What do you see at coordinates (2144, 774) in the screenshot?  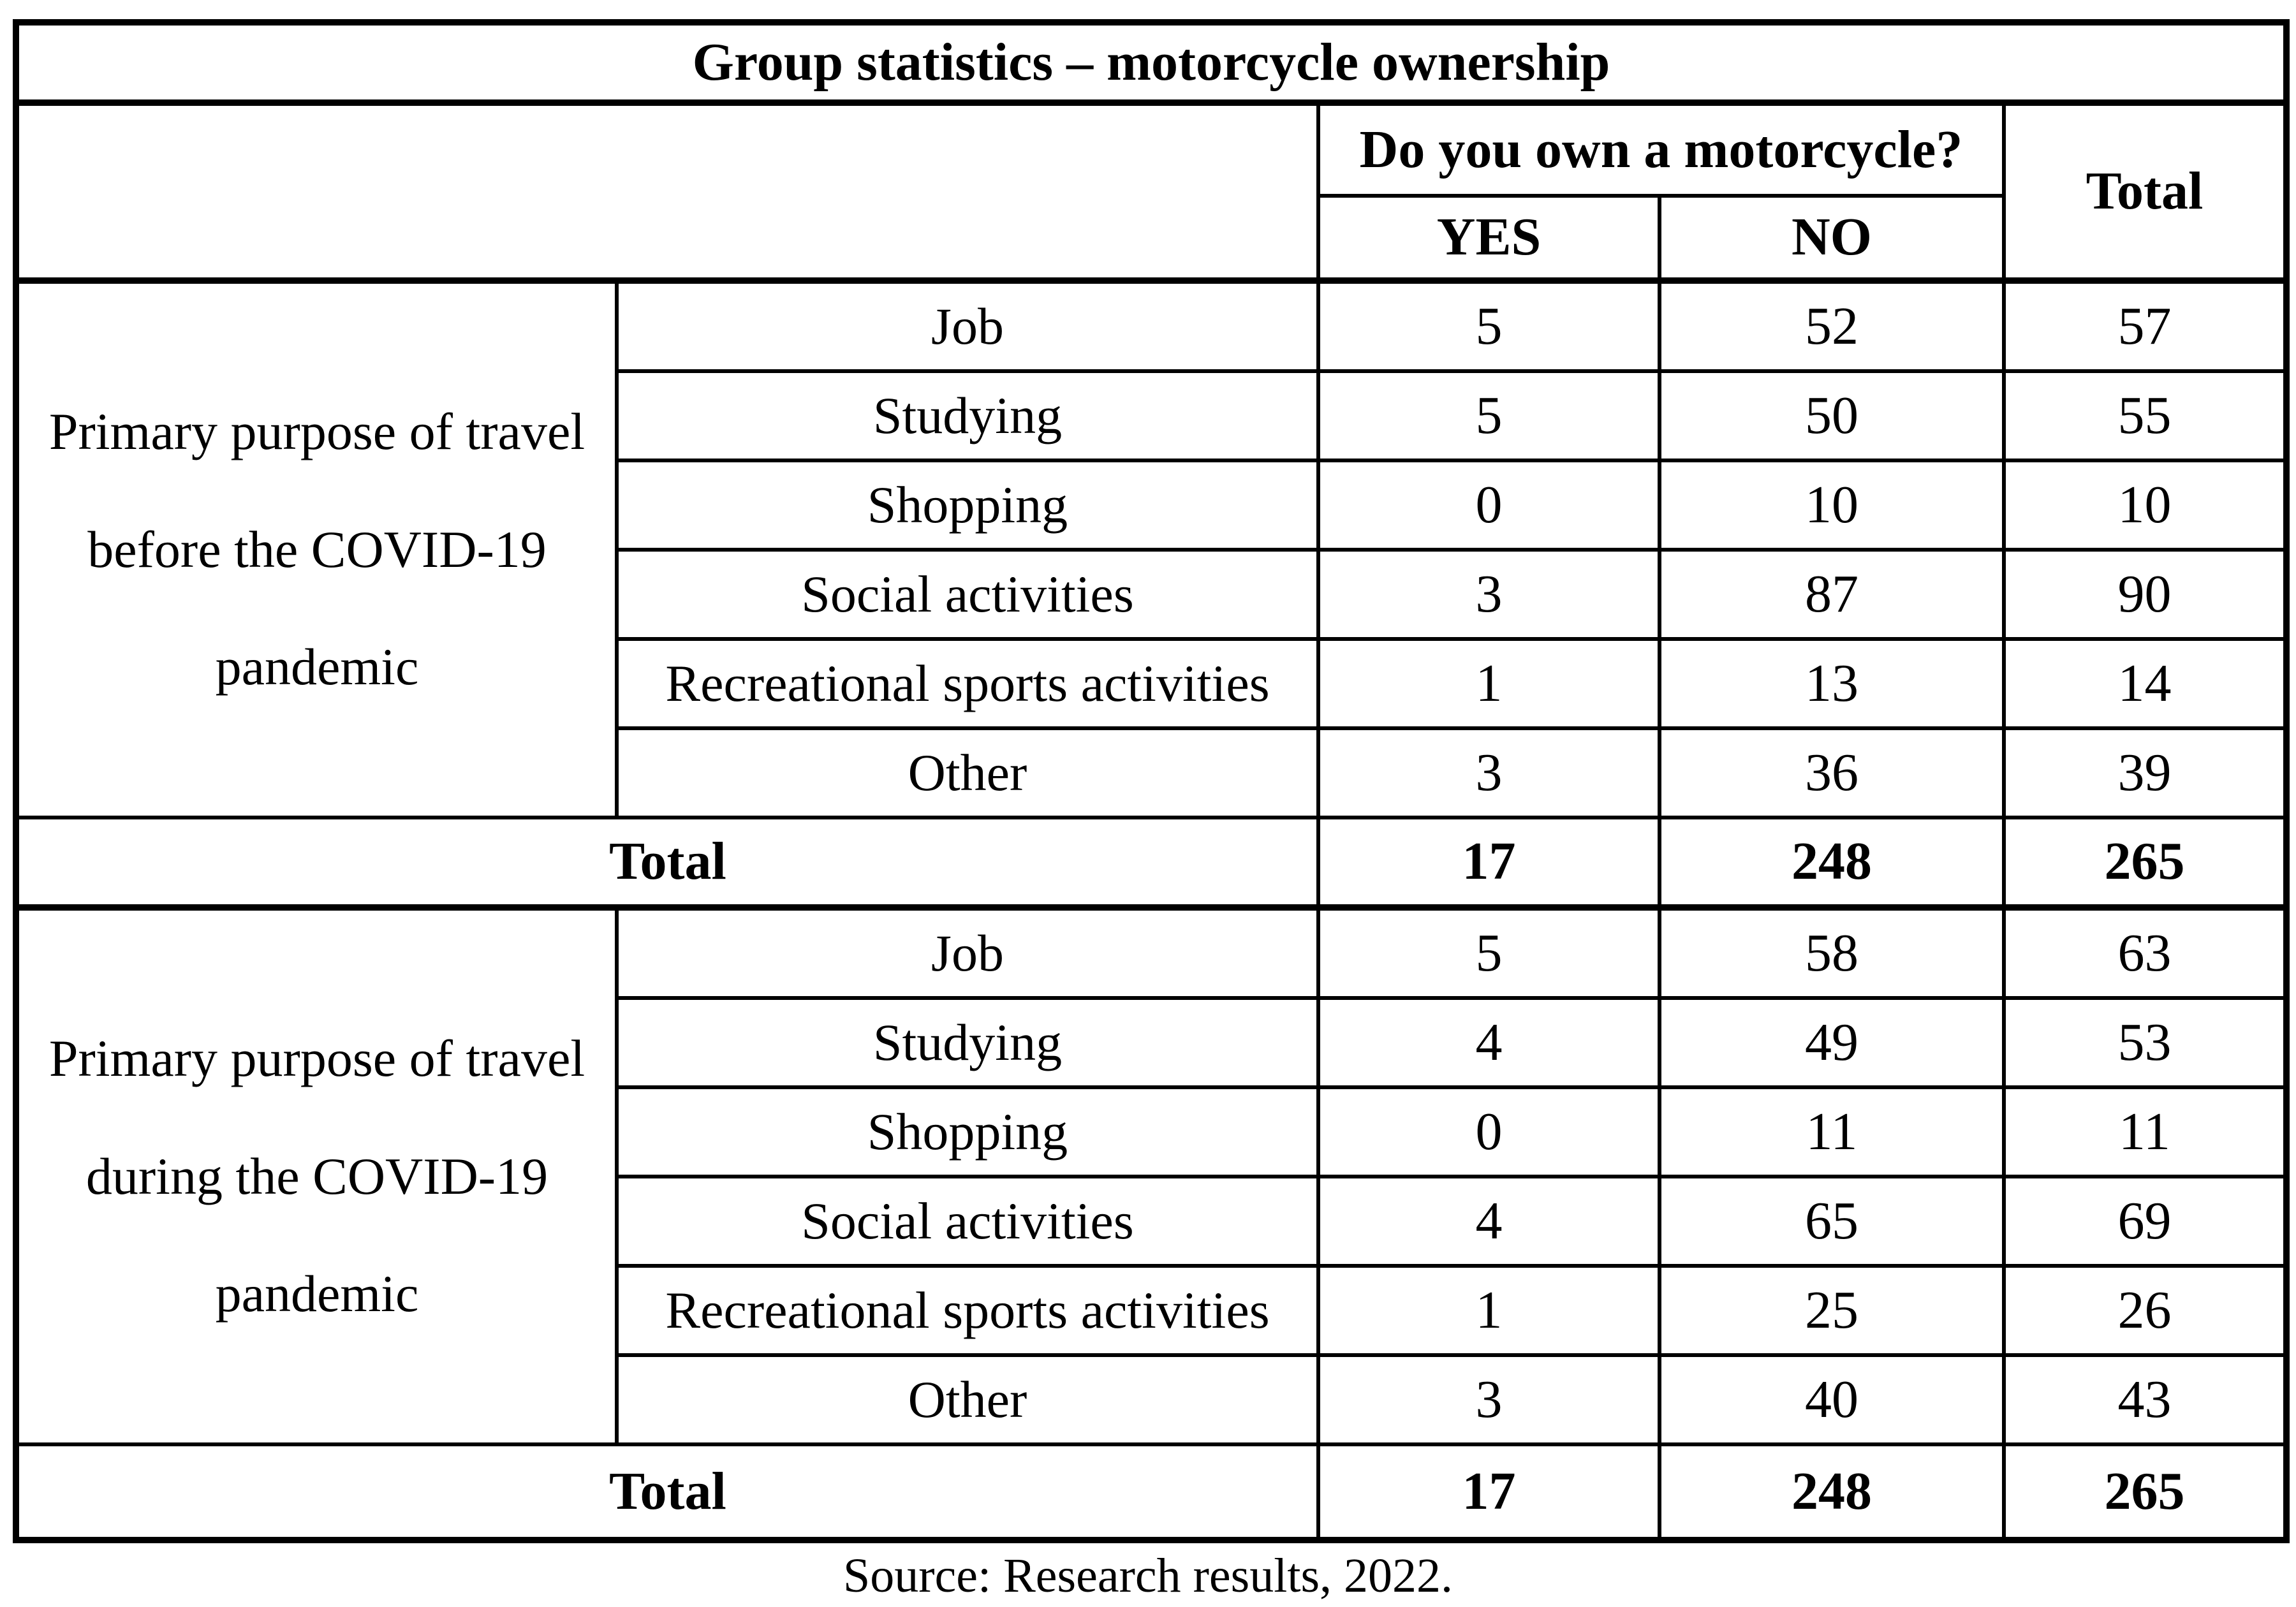 I see `value-cell-total: 39` at bounding box center [2144, 774].